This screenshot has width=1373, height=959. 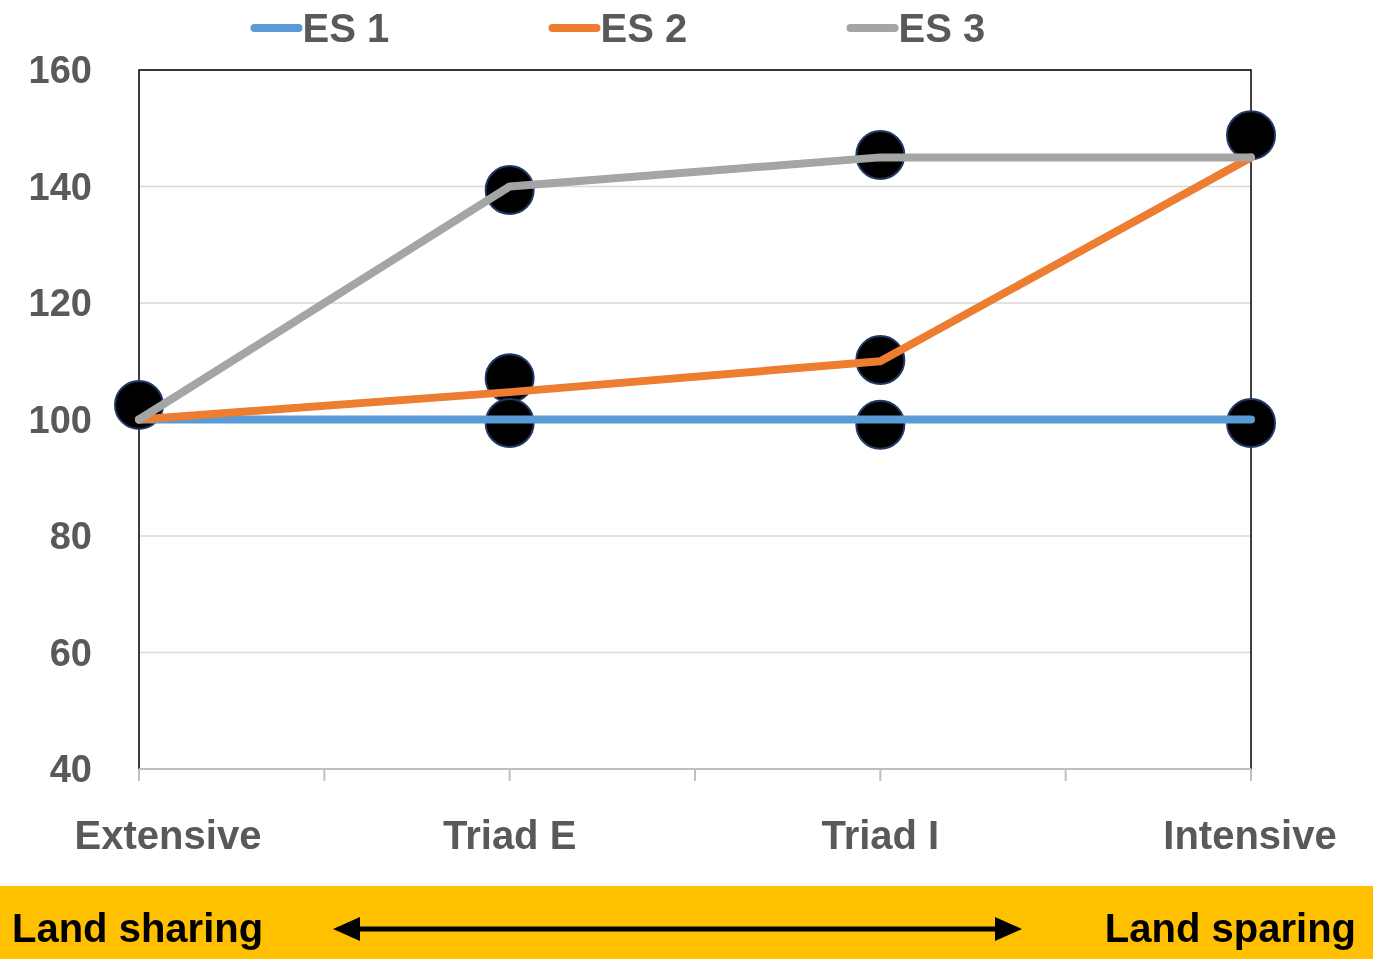 What do you see at coordinates (70, 769) in the screenshot?
I see `y-tick-label: 40` at bounding box center [70, 769].